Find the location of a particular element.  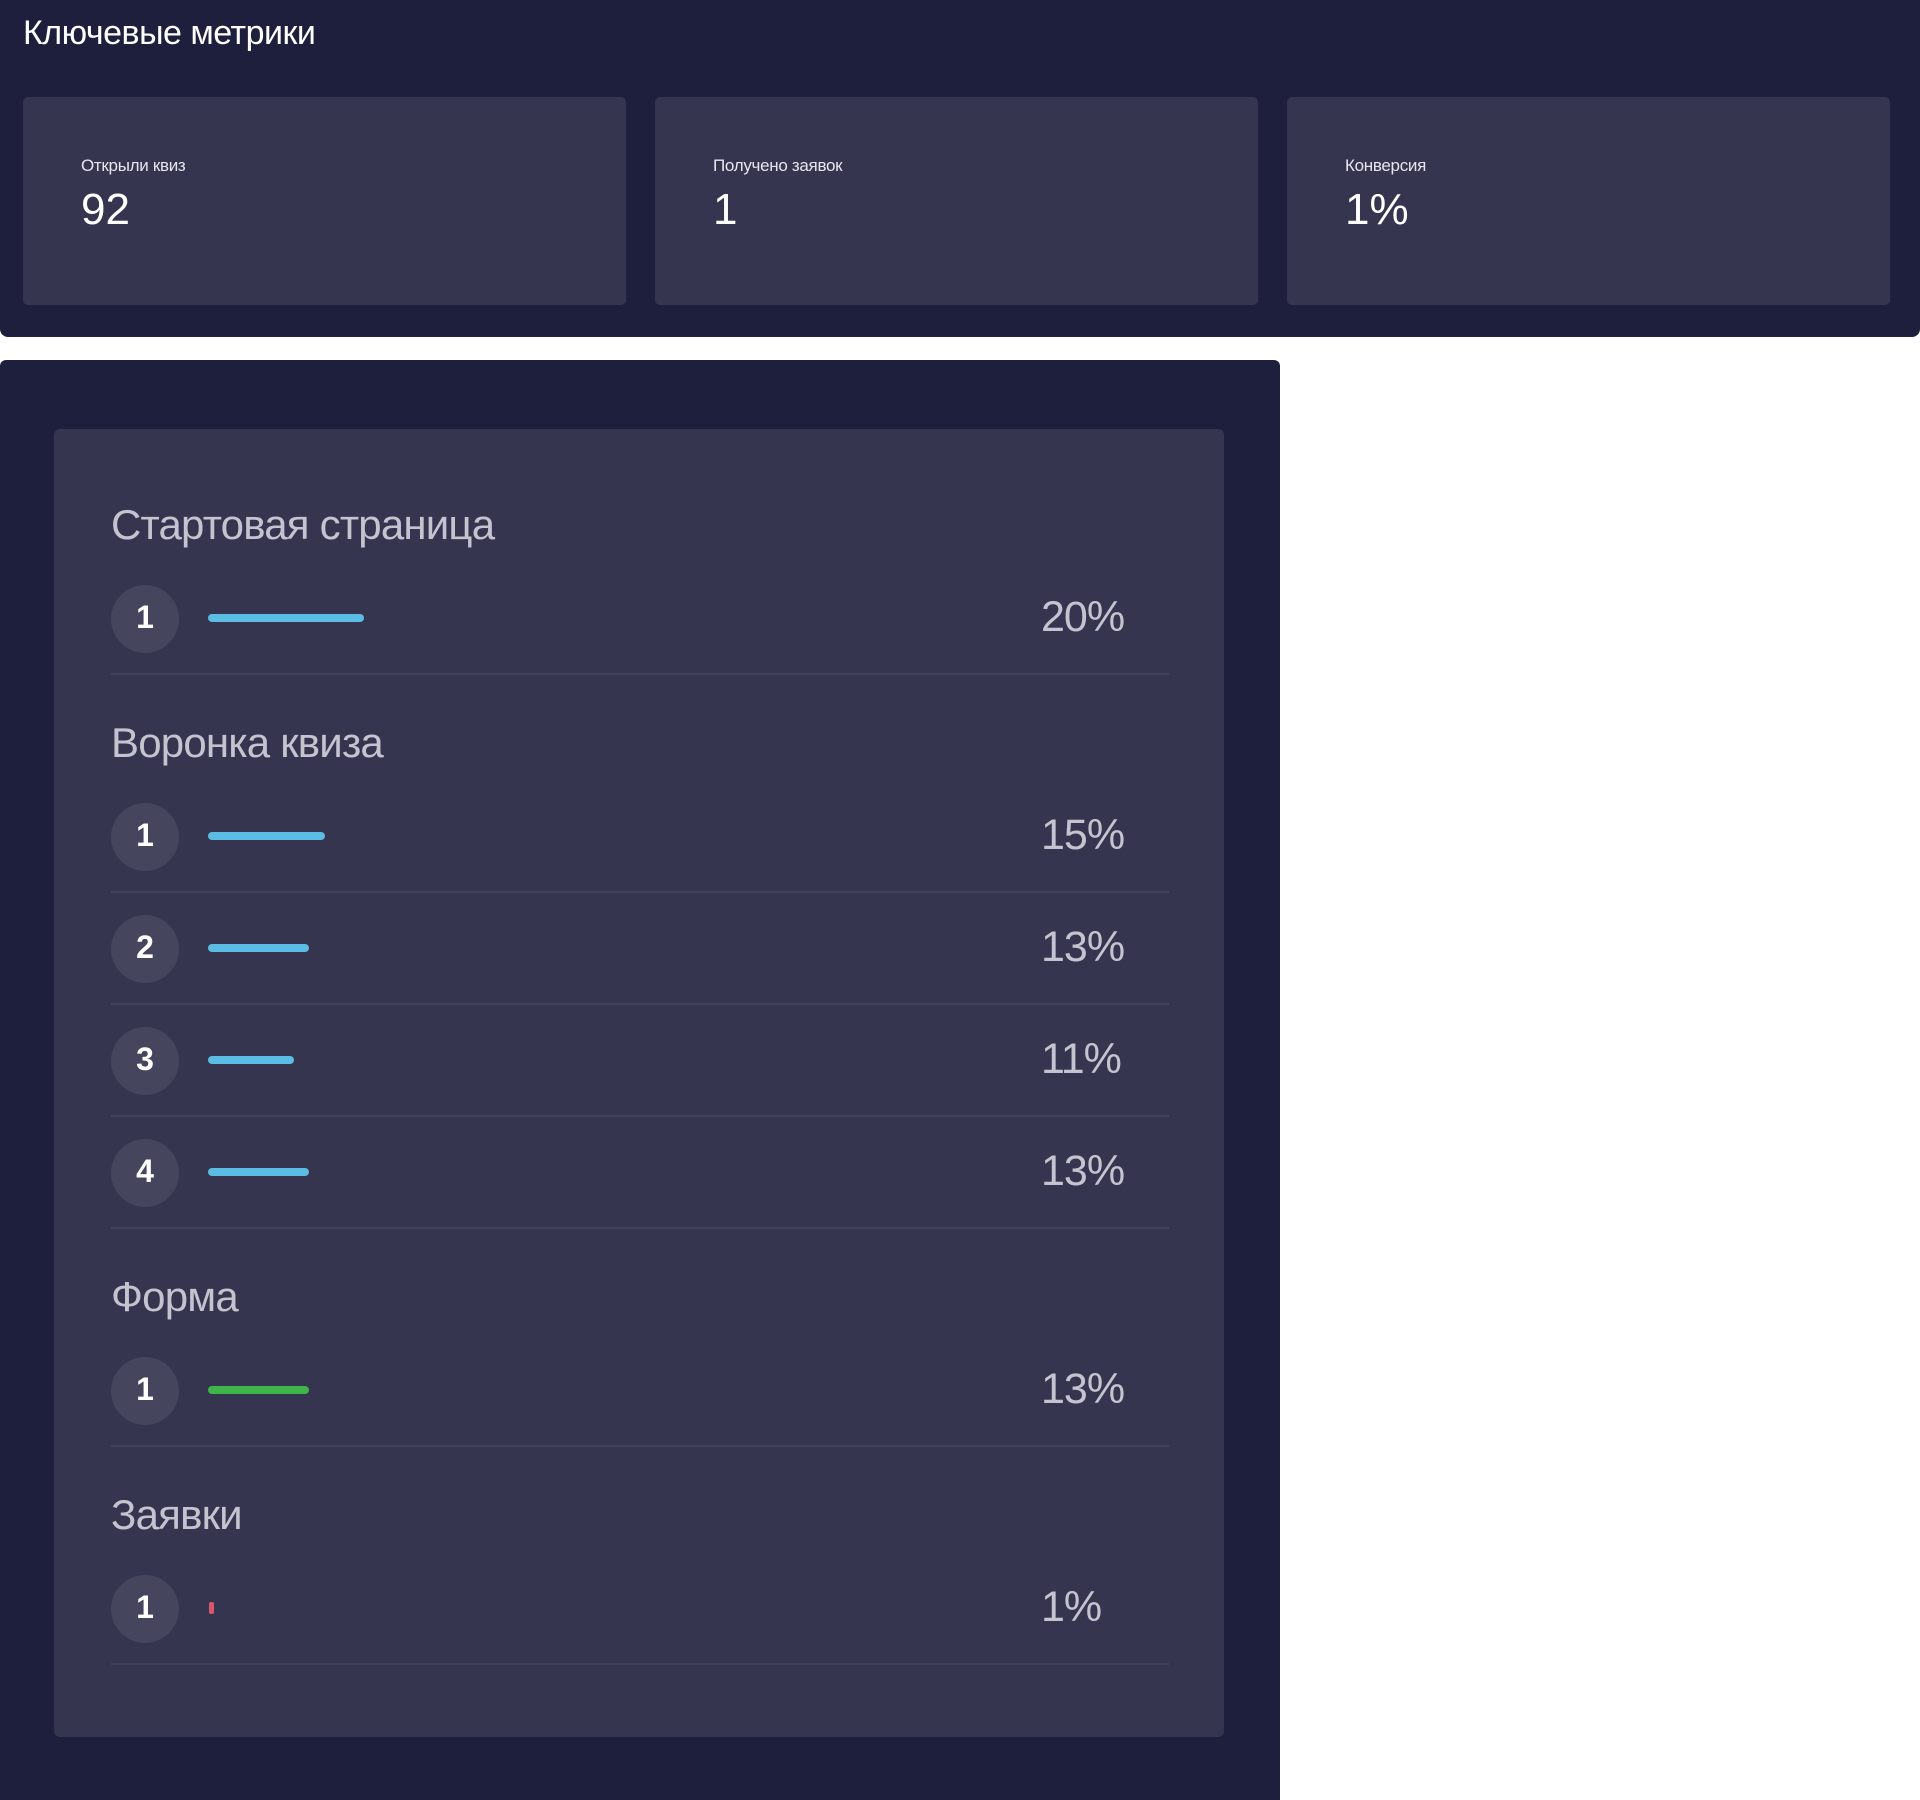

metric-label: Получено заявок is located at coordinates (778, 165).